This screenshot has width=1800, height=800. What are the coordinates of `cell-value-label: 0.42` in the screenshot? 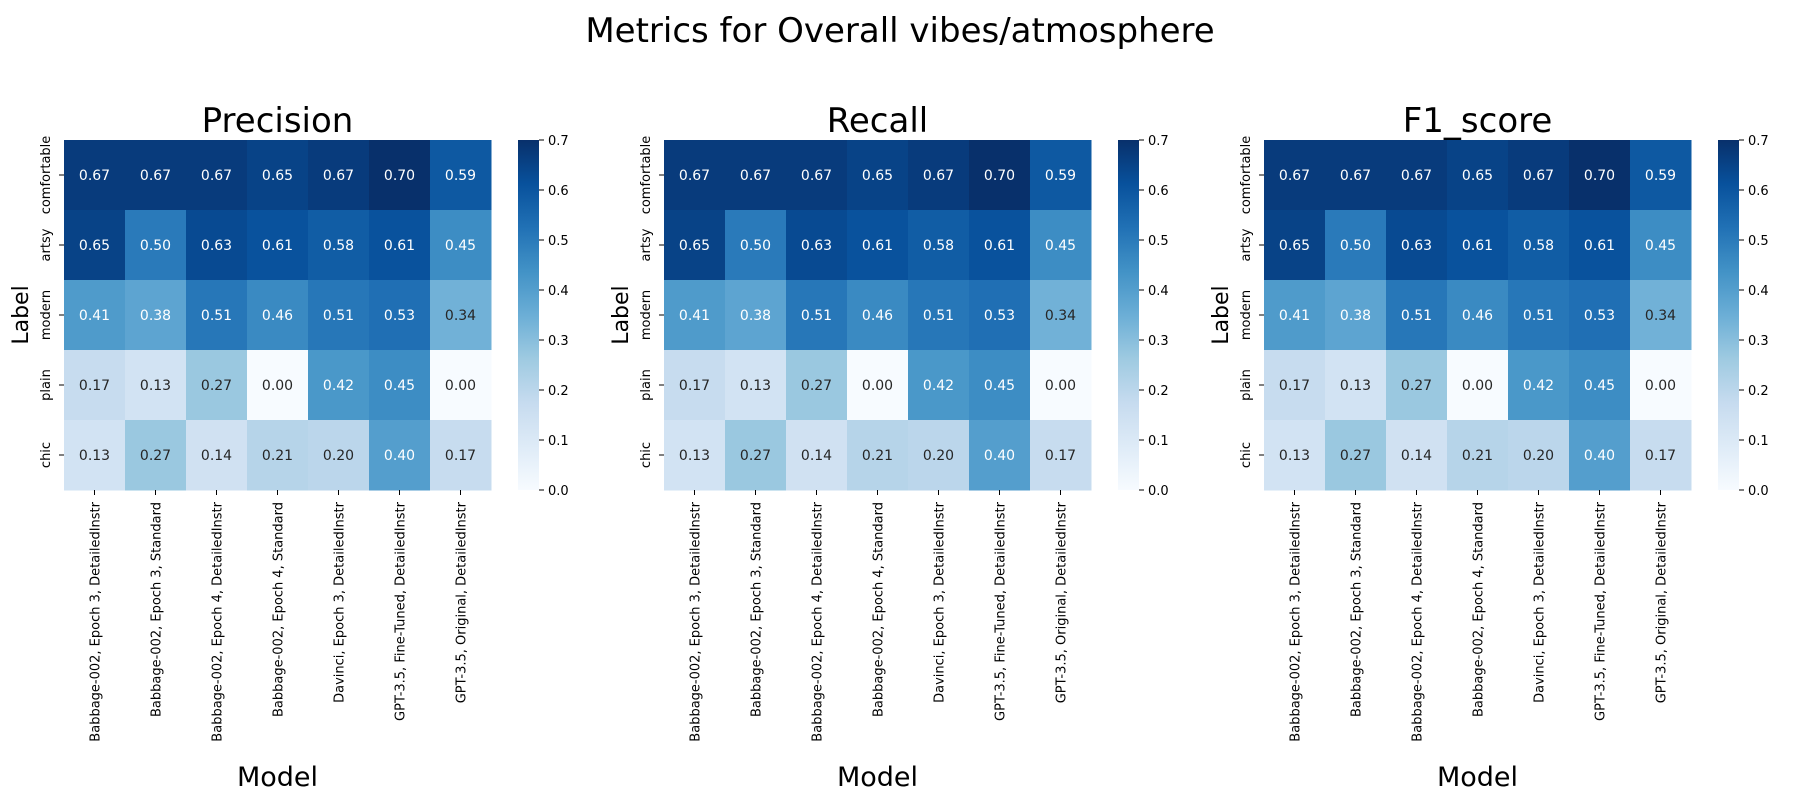 It's located at (338, 386).